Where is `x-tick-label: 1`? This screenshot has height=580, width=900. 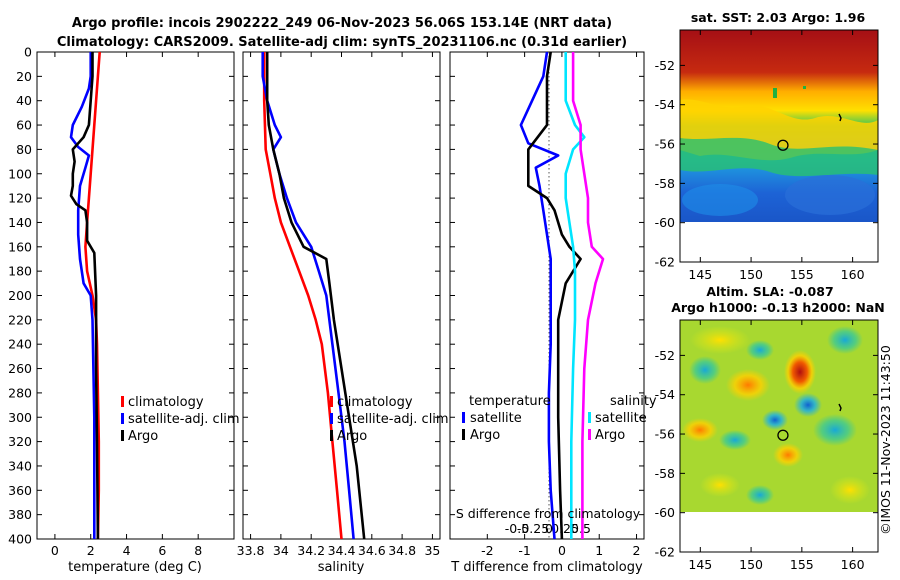
x-tick-label: 1 is located at coordinates (599, 550).